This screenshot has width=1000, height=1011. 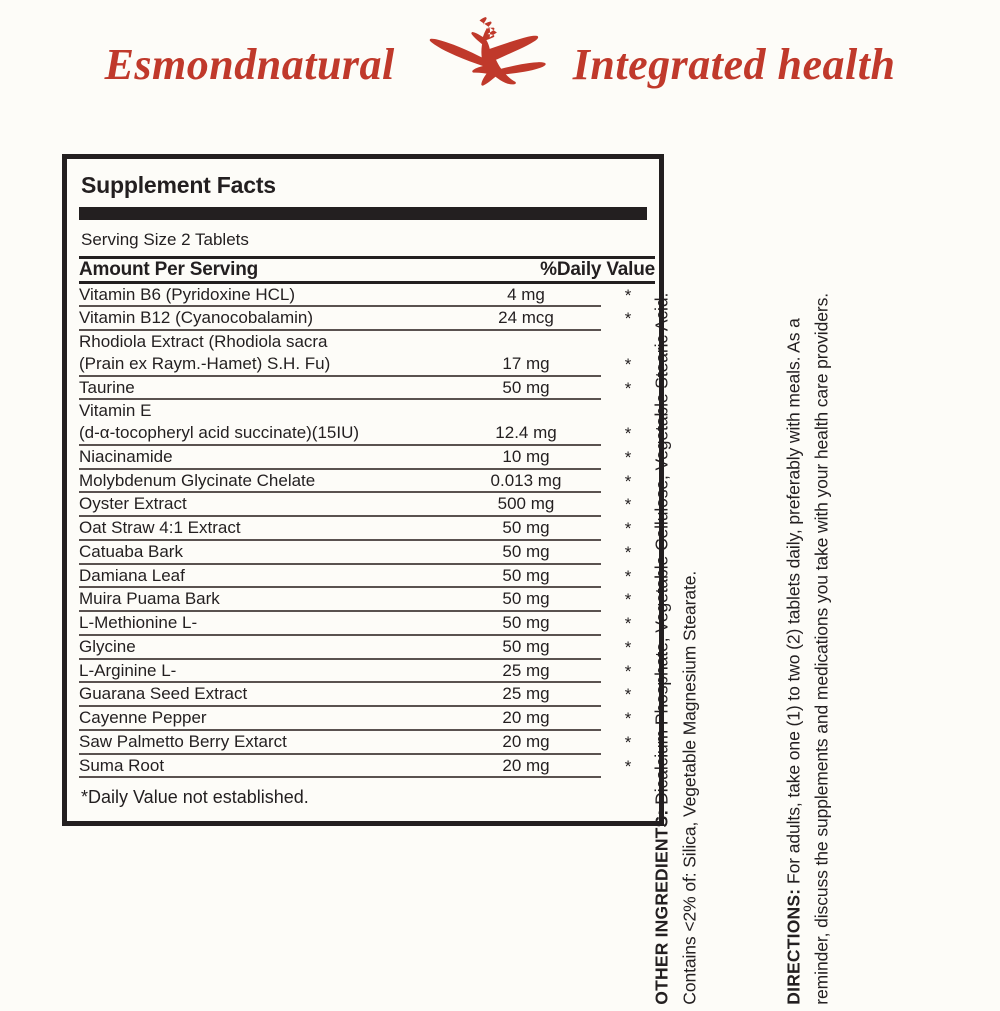 I want to click on table-row: Molybdenum Glycinate Chelate 0.013 mg *, so click(x=367, y=481).